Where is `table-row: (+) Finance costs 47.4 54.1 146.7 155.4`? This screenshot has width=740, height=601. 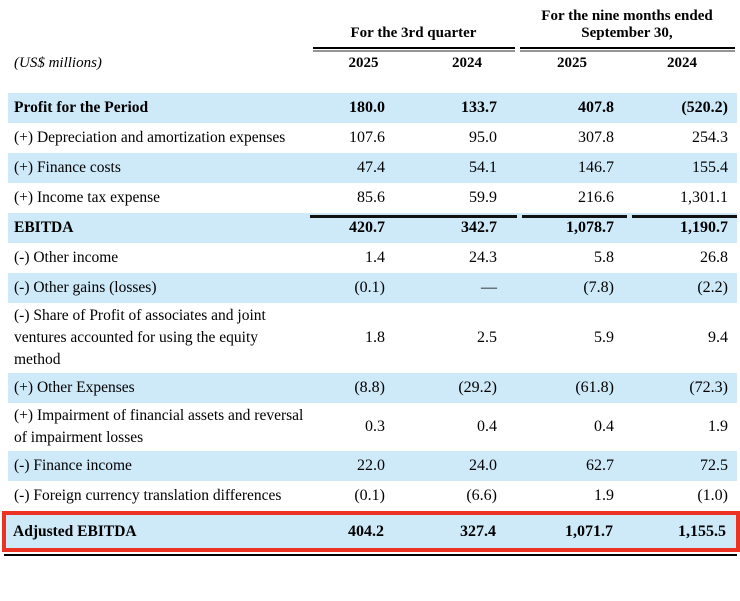
table-row: (+) Finance costs 47.4 54.1 146.7 155.4 is located at coordinates (372, 168).